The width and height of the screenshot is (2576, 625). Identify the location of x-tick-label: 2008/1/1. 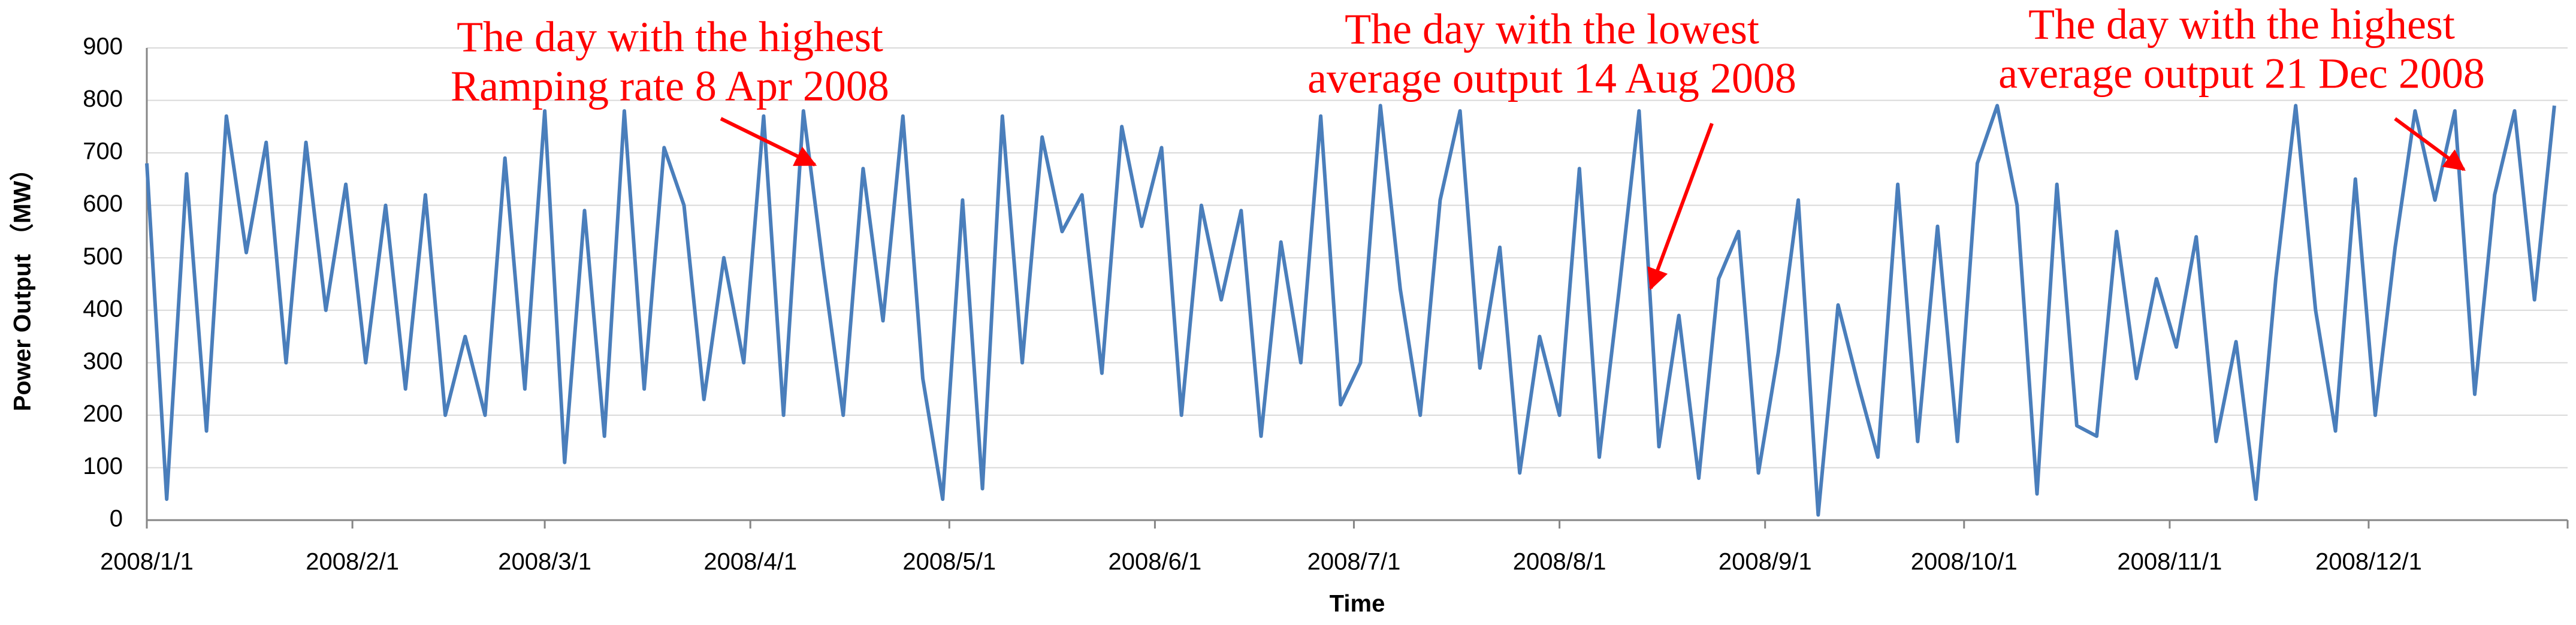
(147, 562).